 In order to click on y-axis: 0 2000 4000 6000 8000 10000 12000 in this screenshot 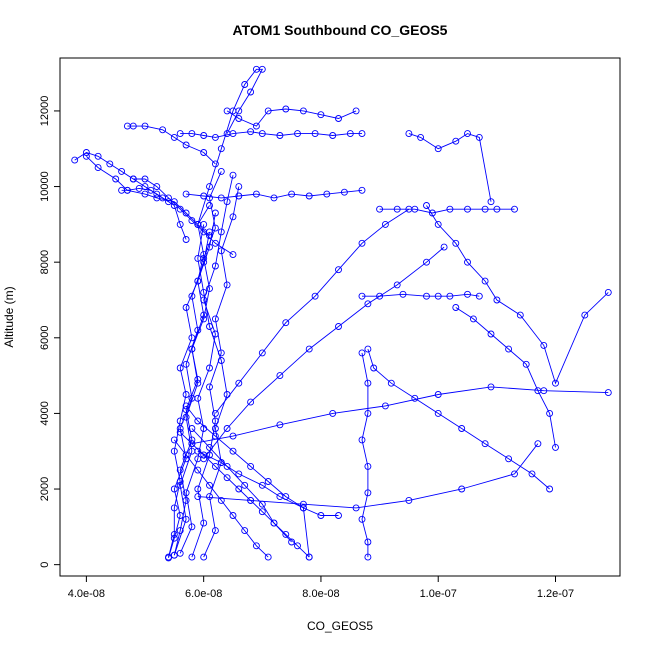, I will do `click(49, 332)`.